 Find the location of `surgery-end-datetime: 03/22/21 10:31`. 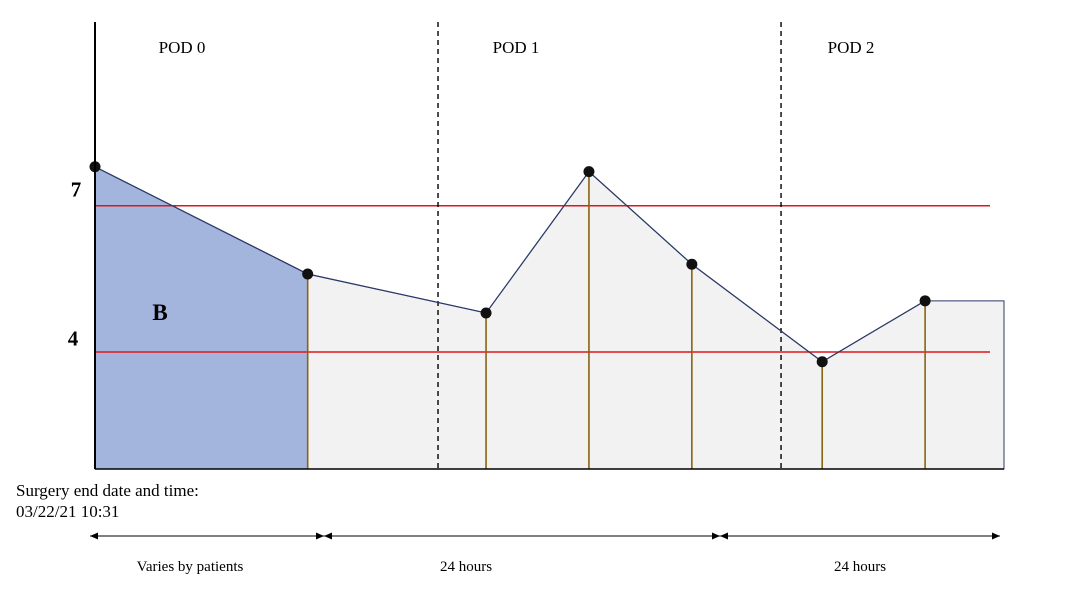

surgery-end-datetime: 03/22/21 10:31 is located at coordinates (68, 511).